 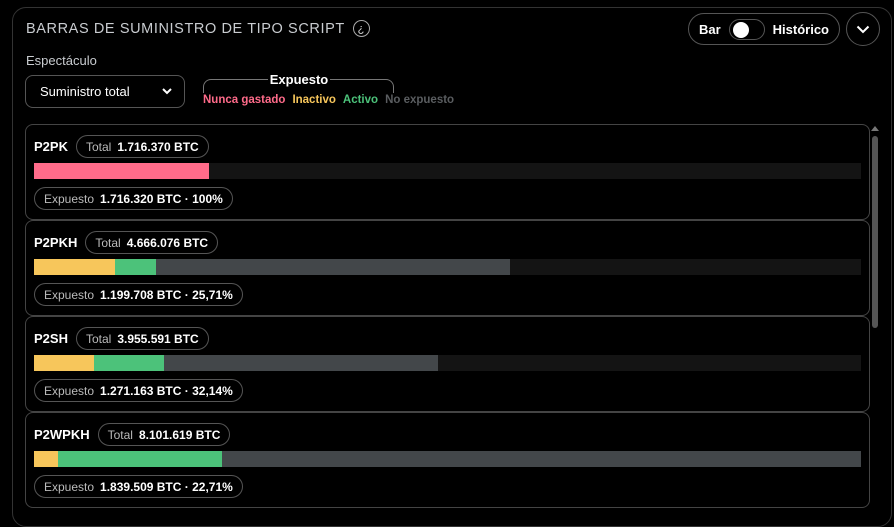 What do you see at coordinates (360, 100) in the screenshot?
I see `legend-item: Activo` at bounding box center [360, 100].